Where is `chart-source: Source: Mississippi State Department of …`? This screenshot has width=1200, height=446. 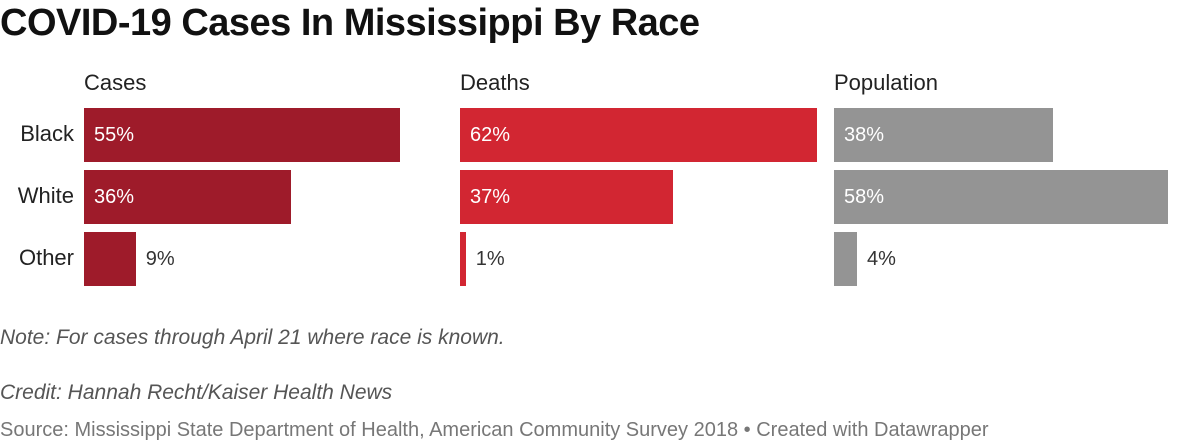 chart-source: Source: Mississippi State Department of … is located at coordinates (494, 430).